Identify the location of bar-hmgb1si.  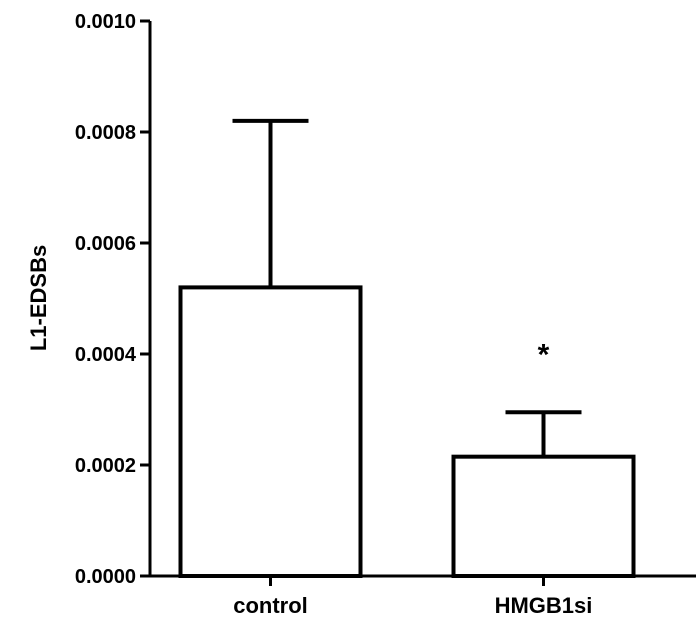
(543, 516).